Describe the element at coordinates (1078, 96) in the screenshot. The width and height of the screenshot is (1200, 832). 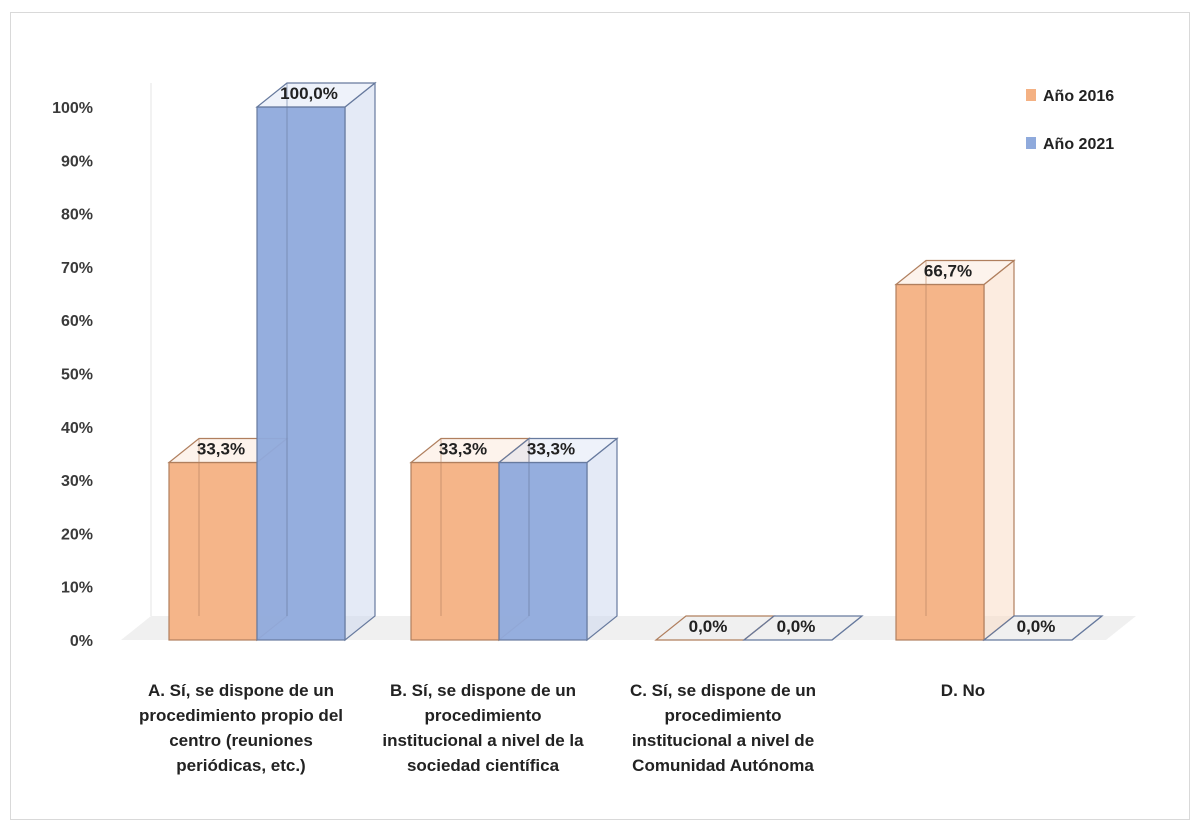
I see `legend-label: Año 2016` at that location.